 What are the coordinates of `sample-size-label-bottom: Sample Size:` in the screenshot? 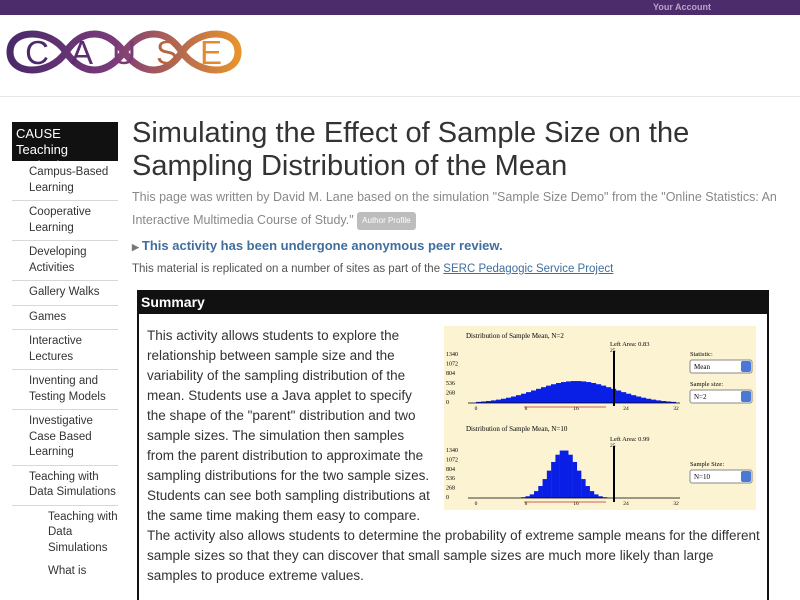 It's located at (707, 464).